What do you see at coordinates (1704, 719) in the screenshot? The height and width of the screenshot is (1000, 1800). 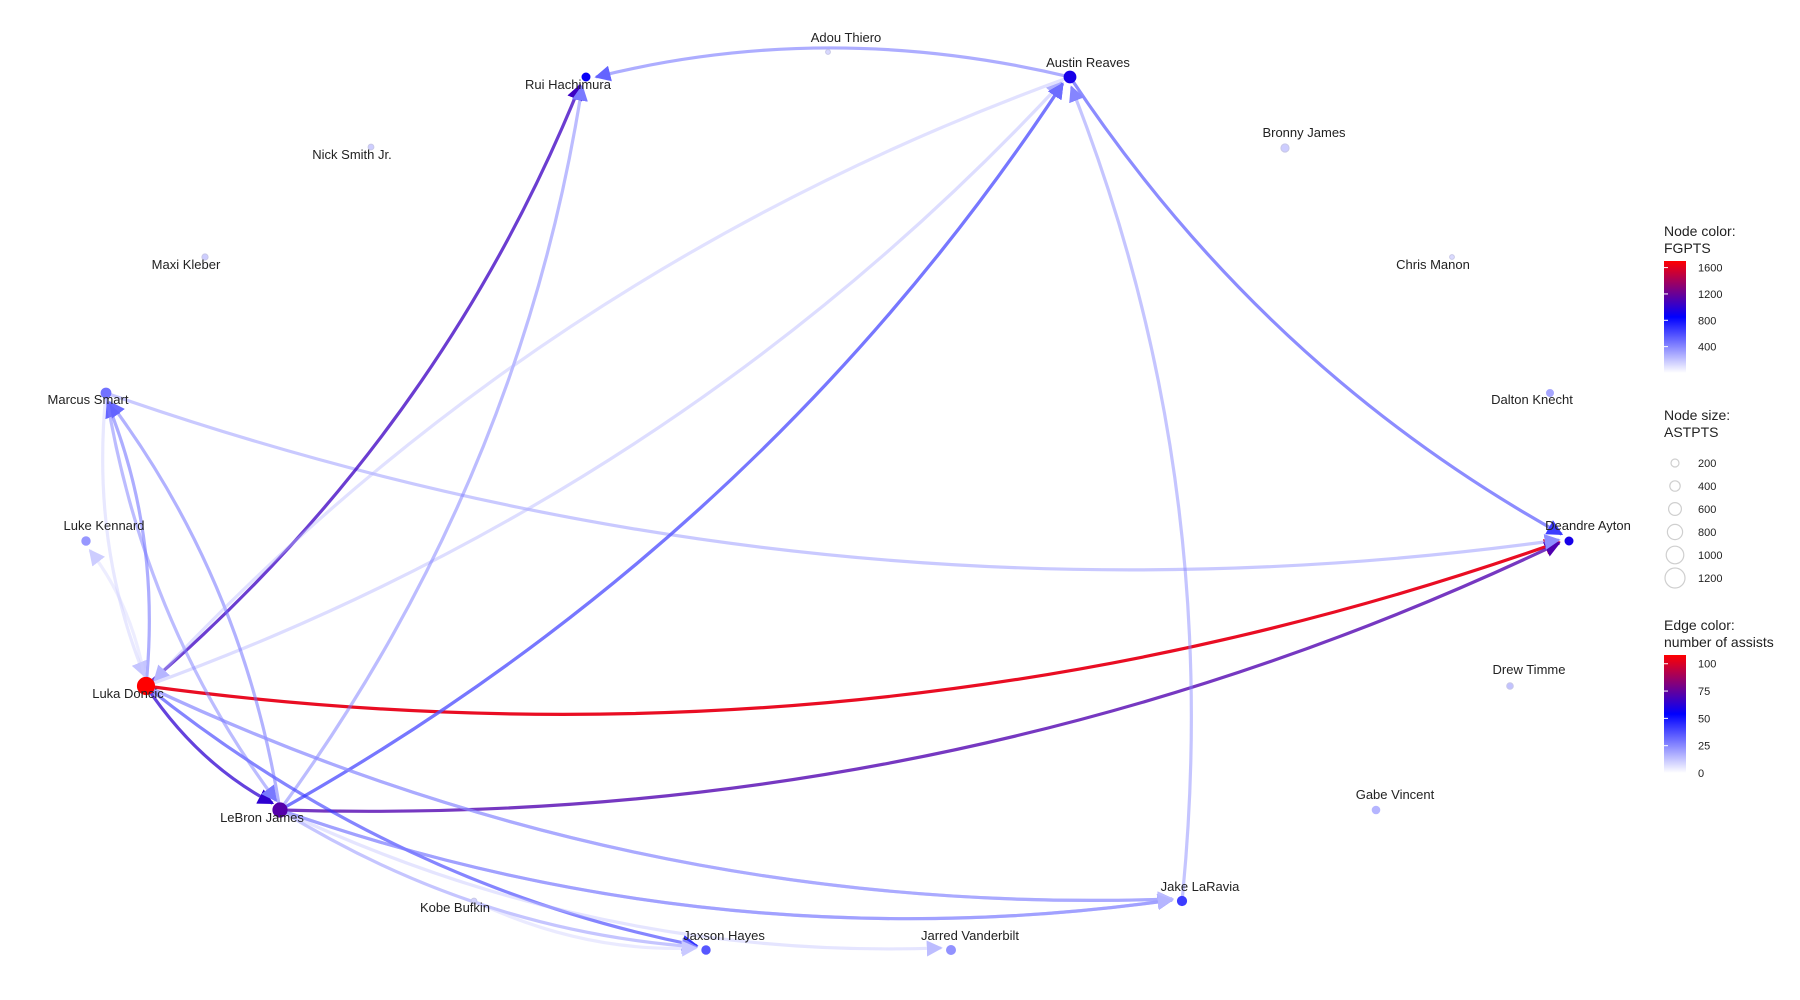 I see `legend-tick-label: 50` at bounding box center [1704, 719].